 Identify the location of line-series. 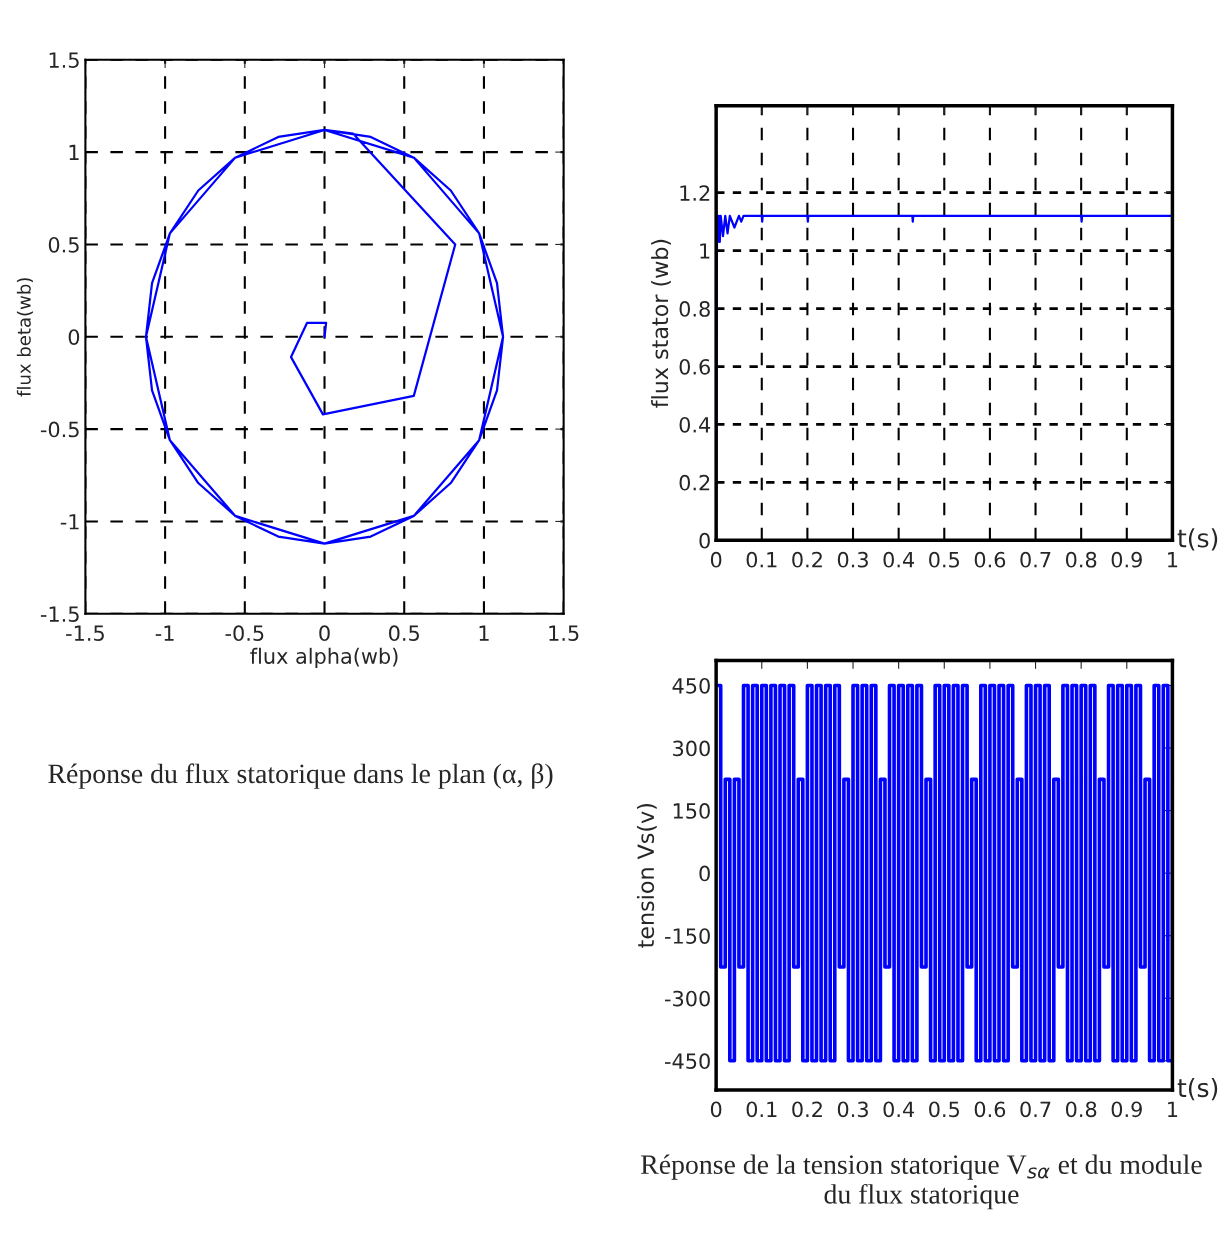
(324, 336).